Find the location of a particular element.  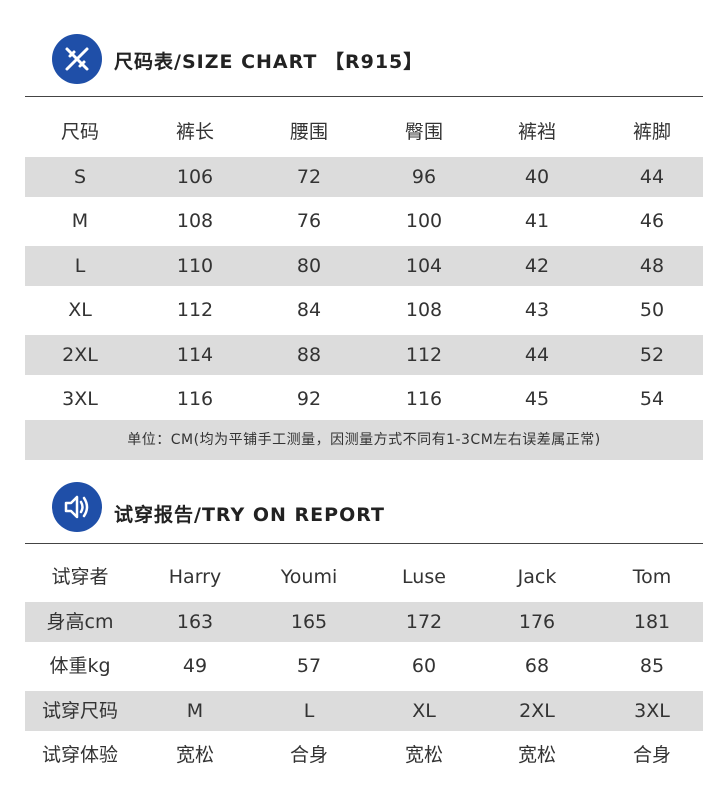

size-chart-row: S 106 72 96 40 44 is located at coordinates (364, 176).